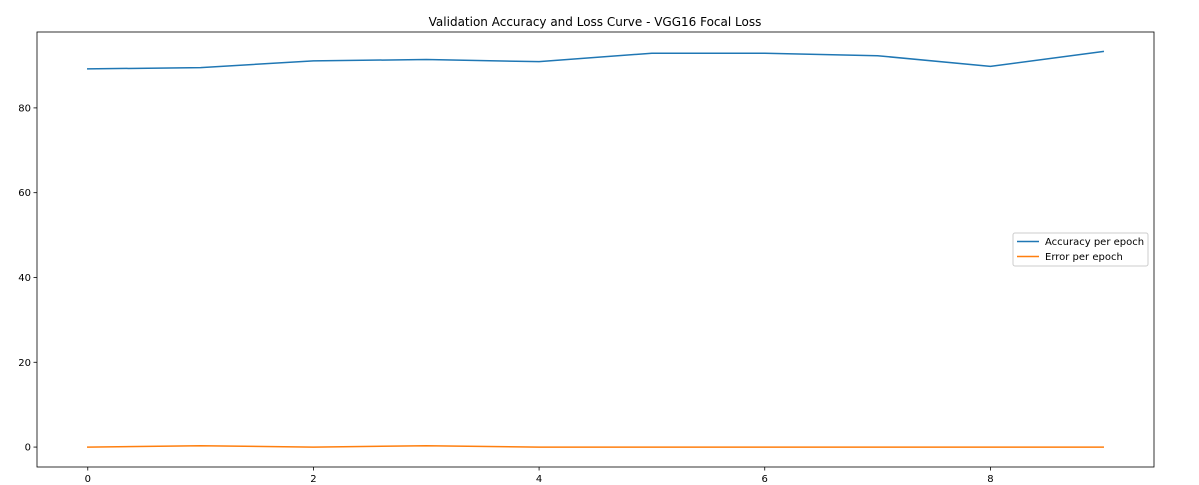  Describe the element at coordinates (24, 363) in the screenshot. I see `y-tick-label: 20` at that location.